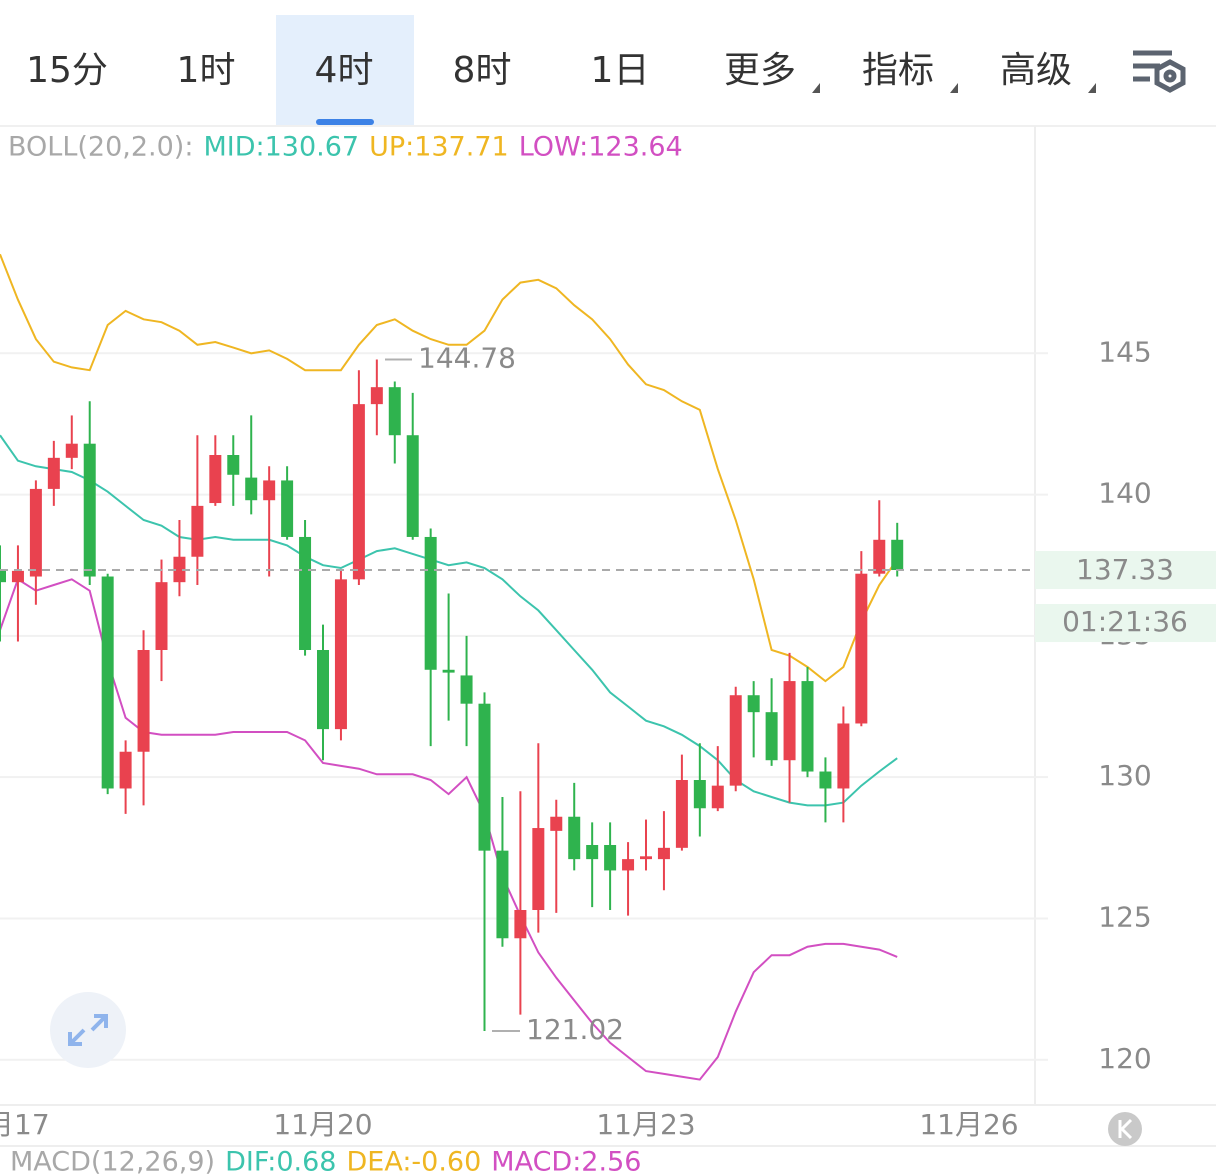 This screenshot has height=1175, width=1216. What do you see at coordinates (760, 70) in the screenshot?
I see `tab: 更多` at bounding box center [760, 70].